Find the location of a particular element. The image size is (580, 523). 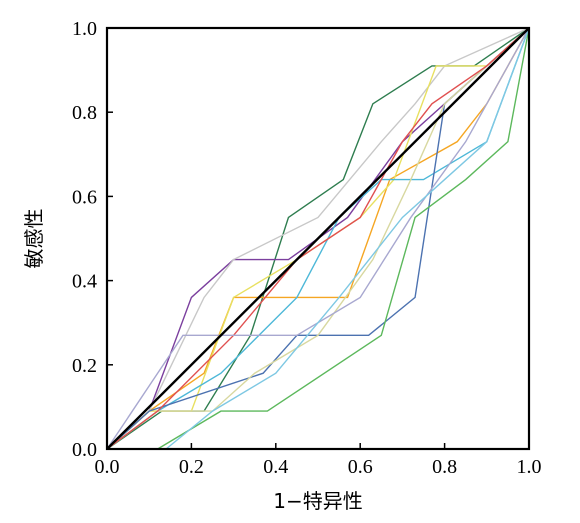

y-tick-label: 0.4 is located at coordinates (84, 282).